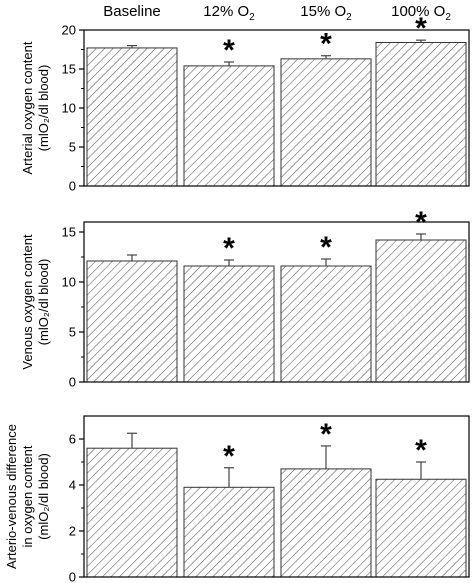  What do you see at coordinates (43, 108) in the screenshot?
I see `y-axis-label-1-line-2: (mlO₂/dl blood)` at bounding box center [43, 108].